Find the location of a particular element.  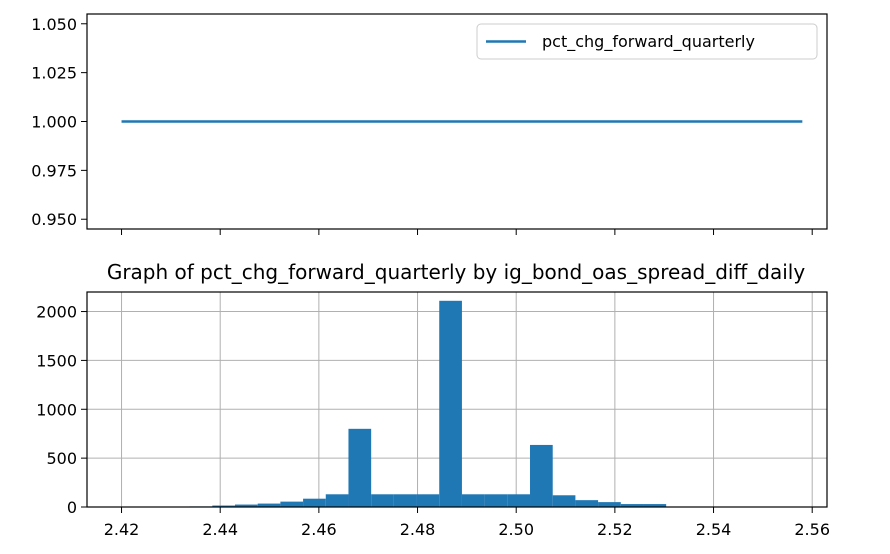

legend: pct_chg_forward_quarterly is located at coordinates (647, 41).